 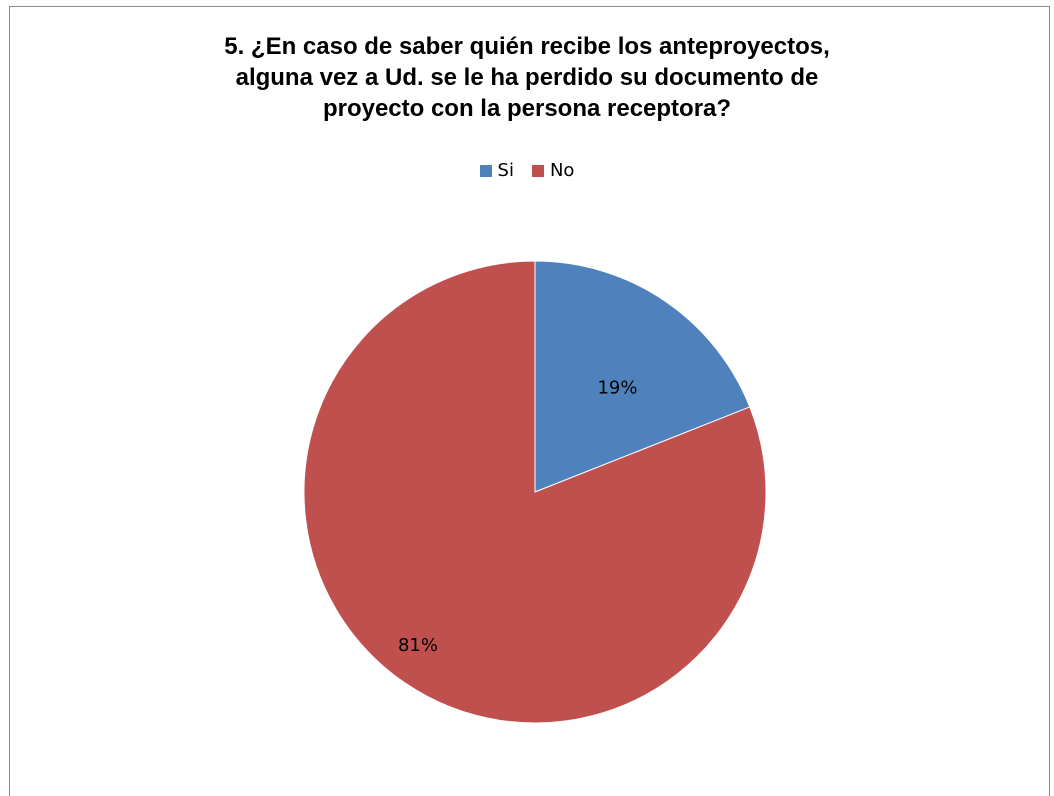 I want to click on legend-item-no: No, so click(x=553, y=170).